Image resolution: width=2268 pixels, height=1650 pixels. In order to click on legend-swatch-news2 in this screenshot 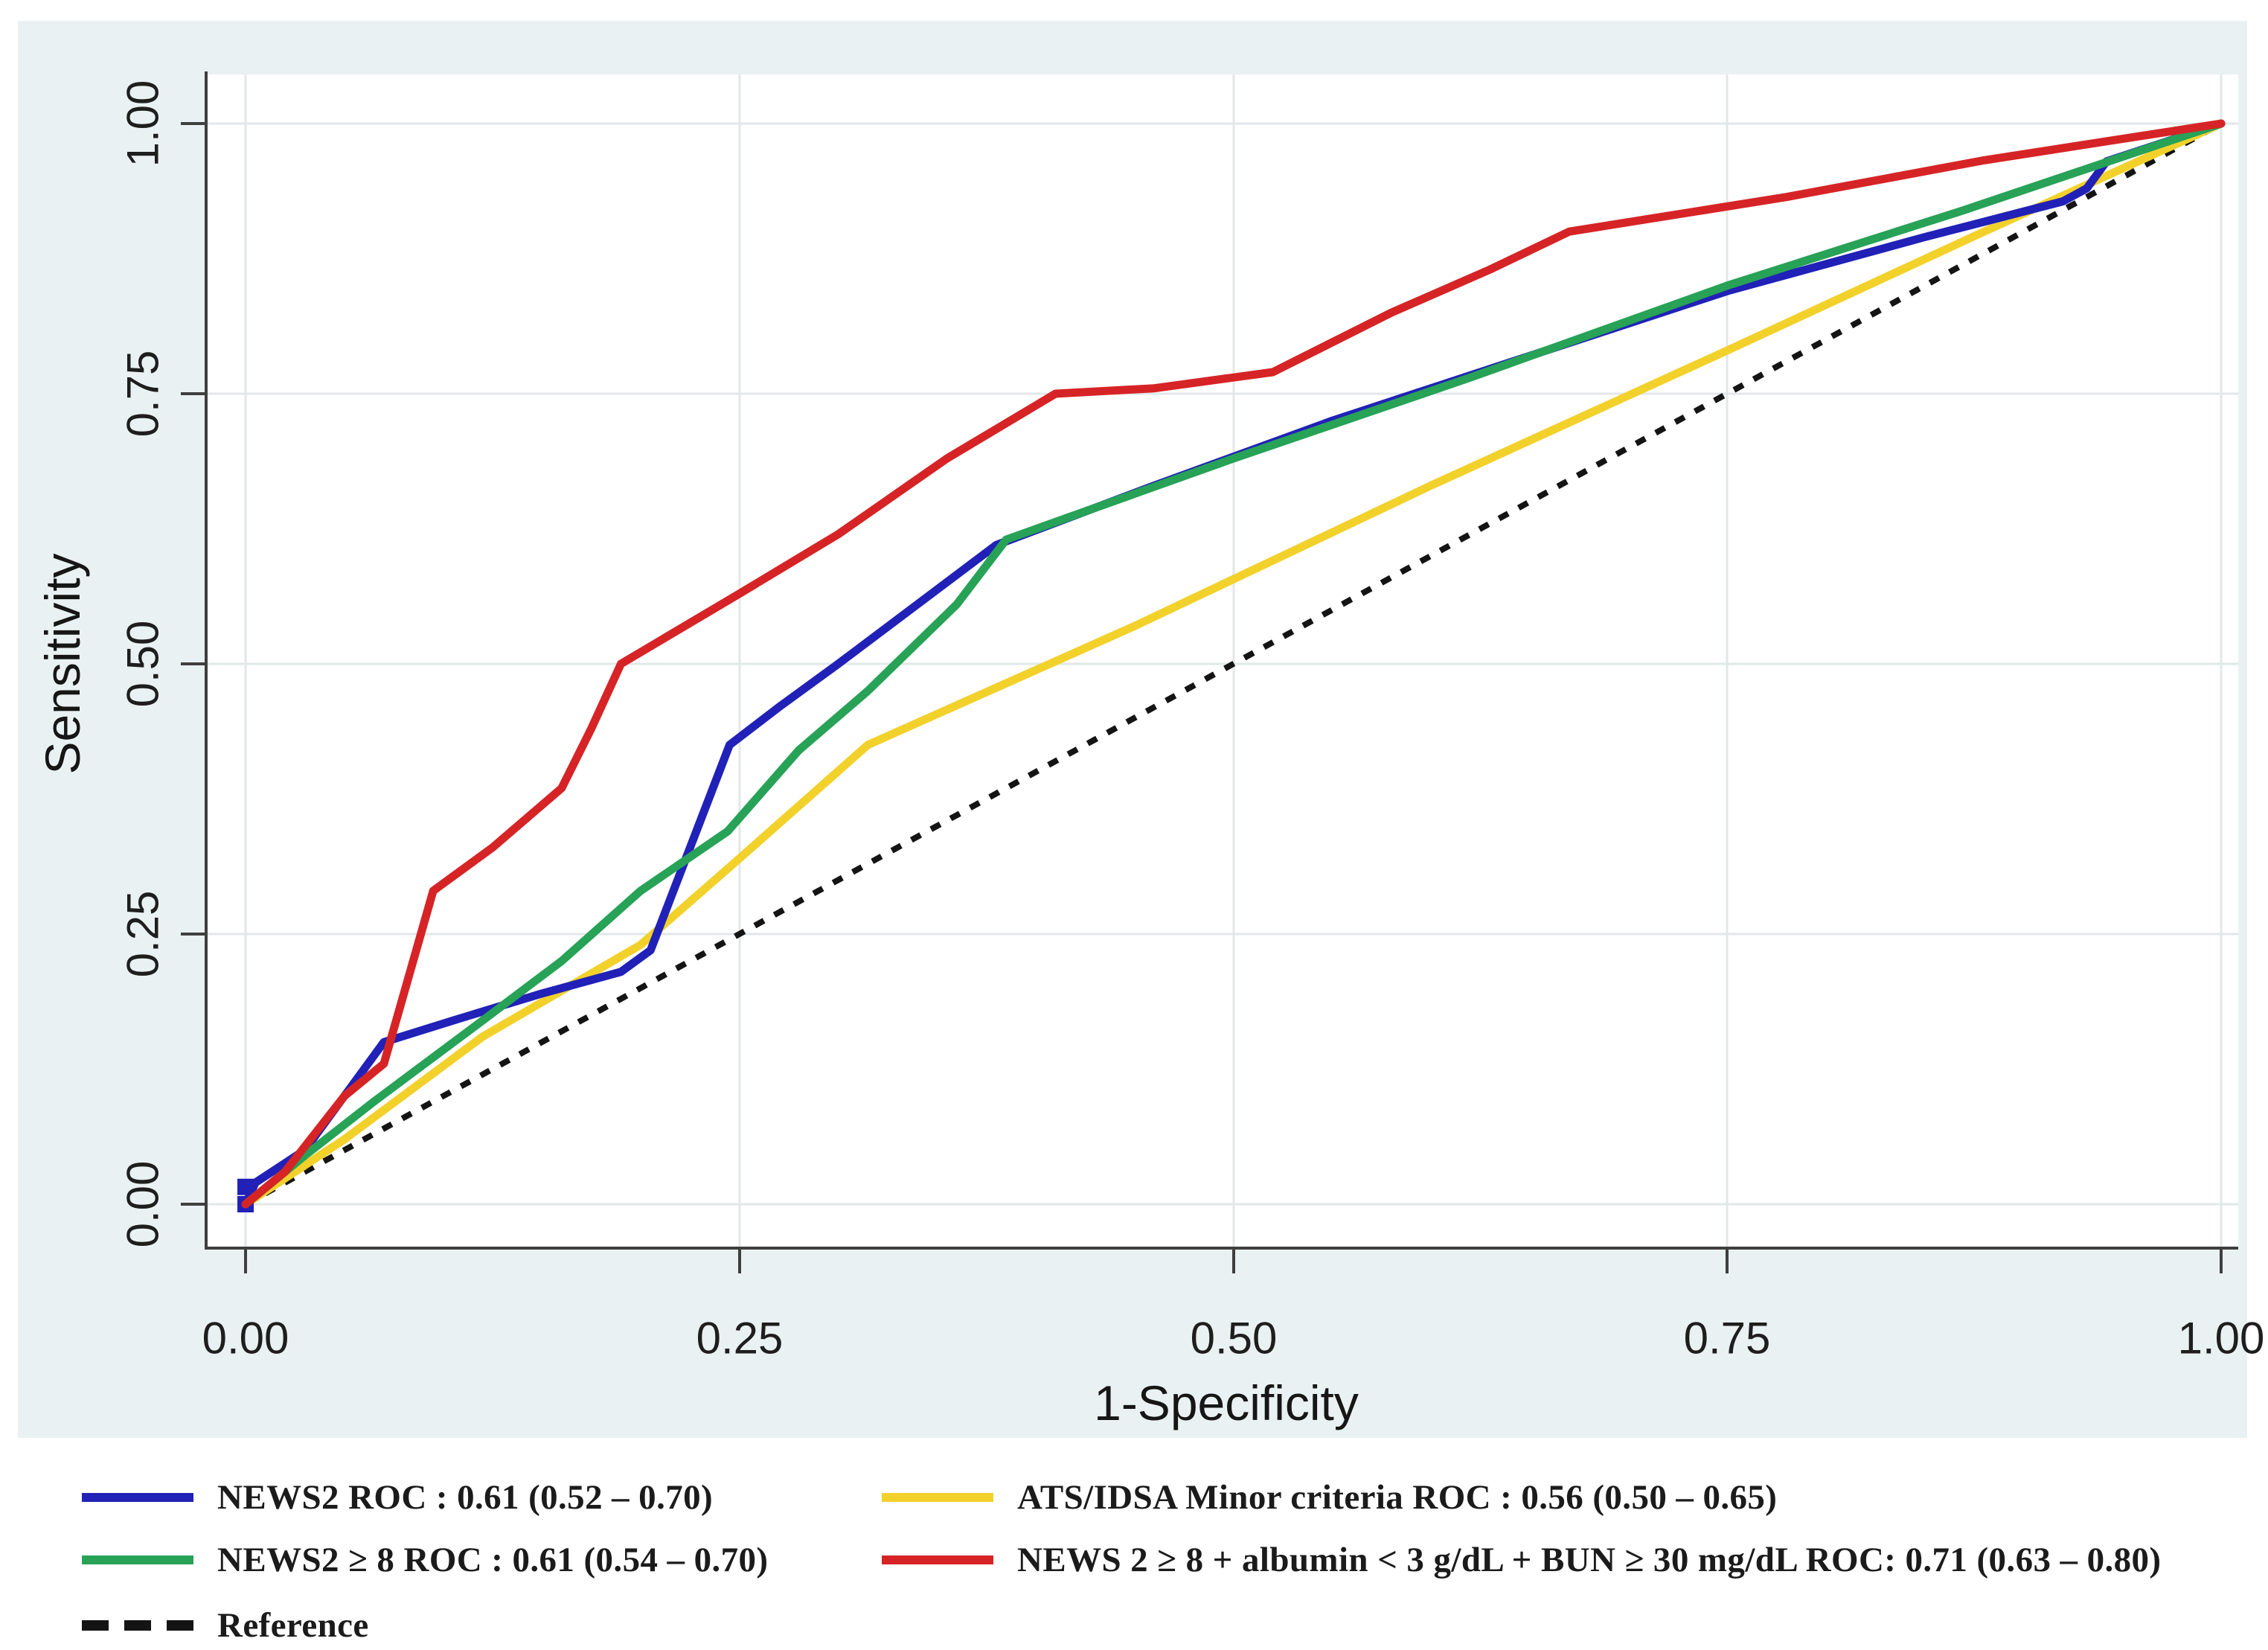, I will do `click(137, 1497)`.